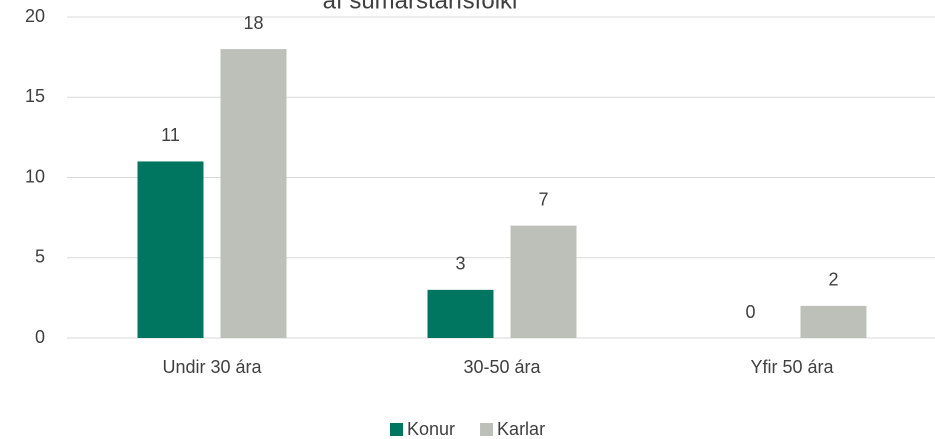 The height and width of the screenshot is (439, 935). Describe the element at coordinates (502, 367) in the screenshot. I see `x-tick-label: 30-50 ára` at that location.